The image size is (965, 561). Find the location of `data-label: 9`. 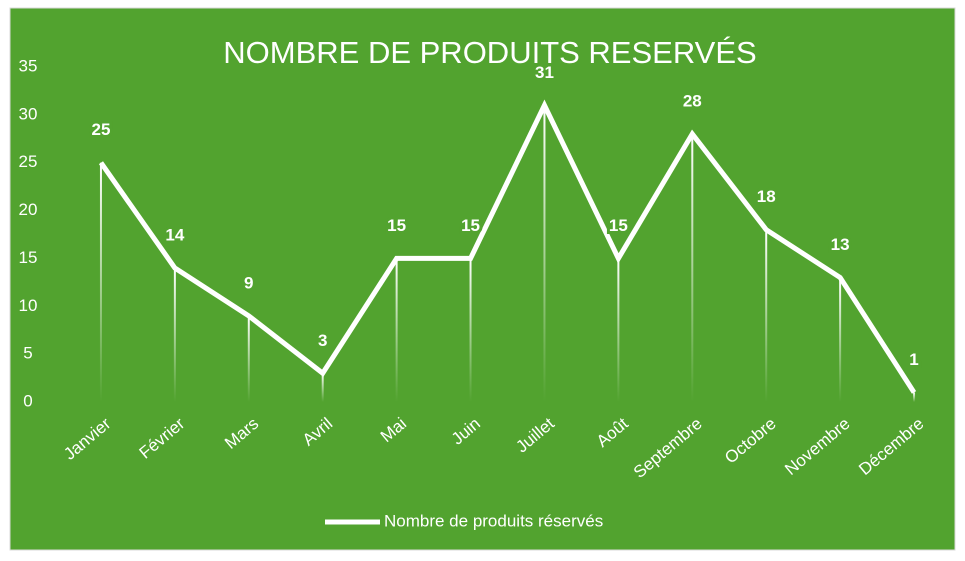

data-label: 9 is located at coordinates (248, 282).